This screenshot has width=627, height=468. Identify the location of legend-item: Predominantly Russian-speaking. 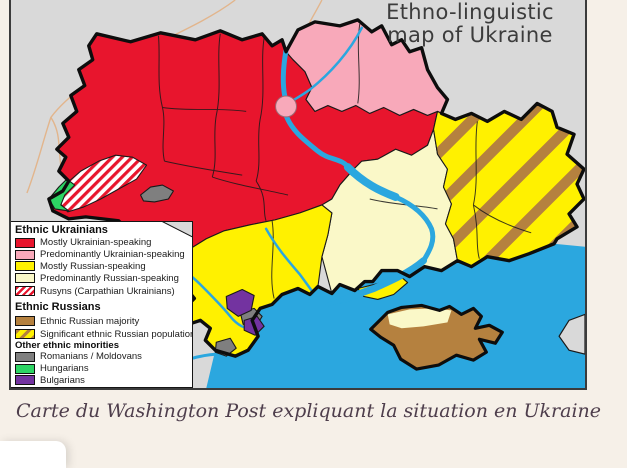
(102, 278).